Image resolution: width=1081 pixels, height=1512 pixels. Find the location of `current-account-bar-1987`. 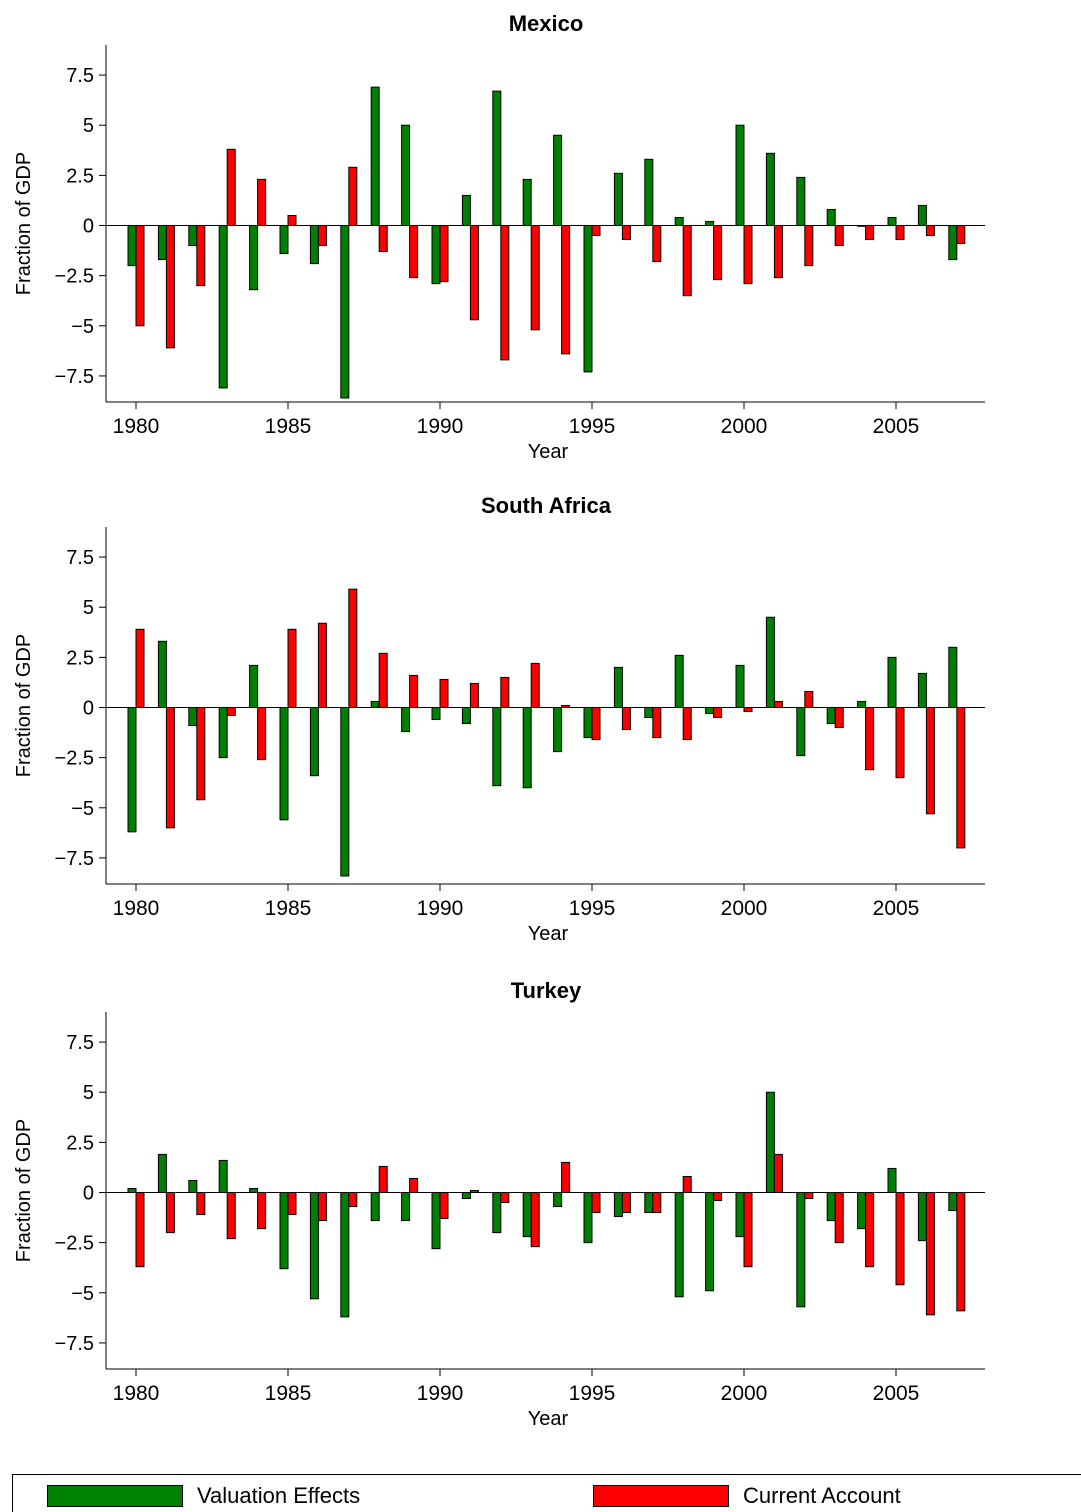

current-account-bar-1987 is located at coordinates (353, 196).